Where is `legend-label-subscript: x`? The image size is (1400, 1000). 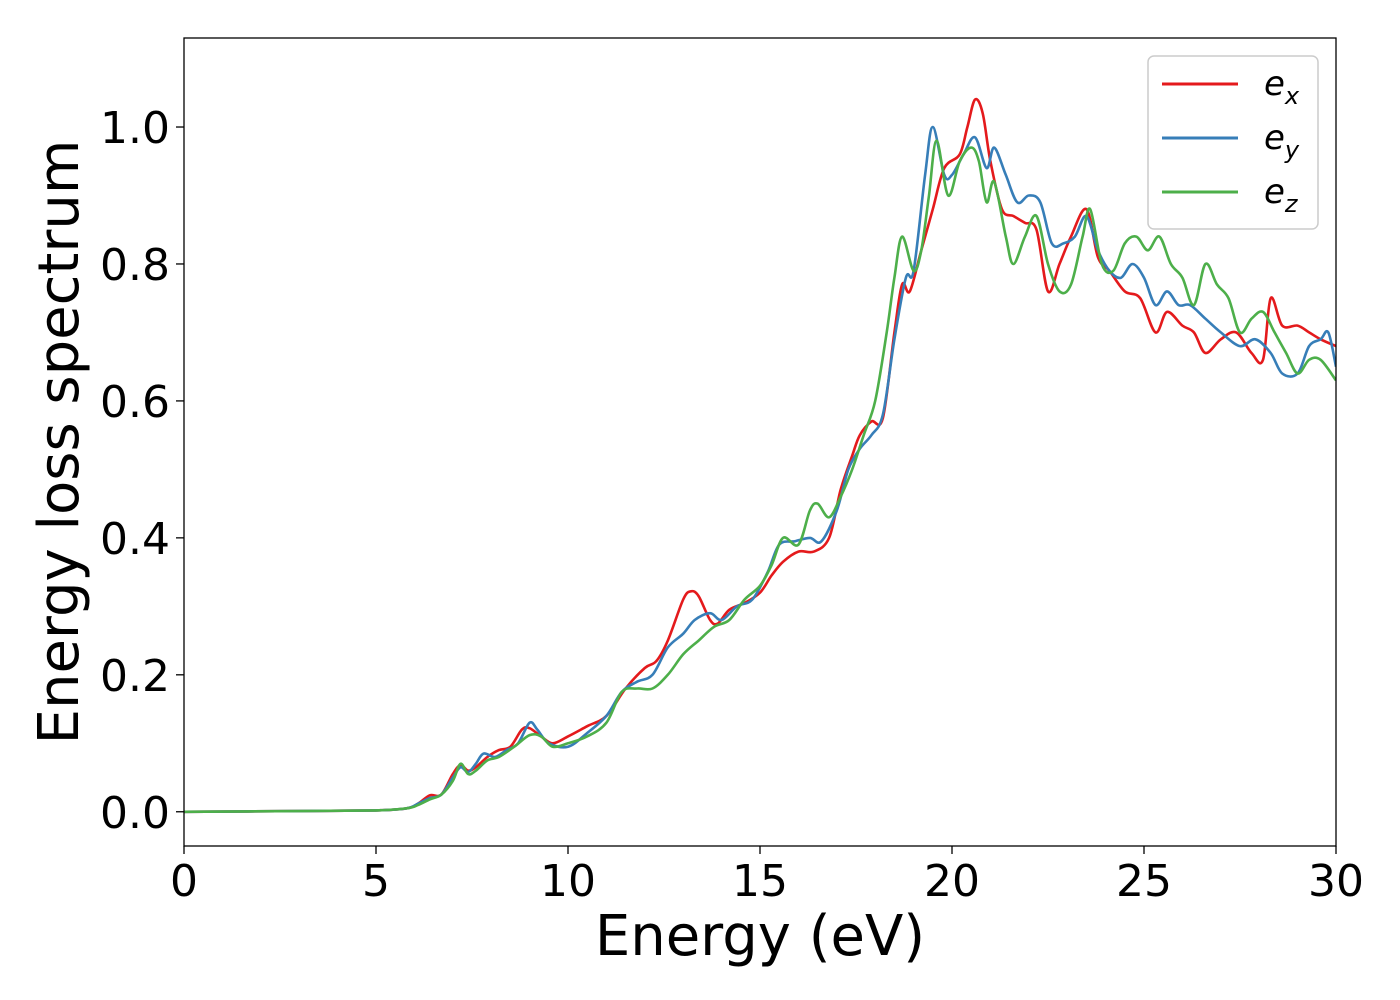
legend-label-subscript: x is located at coordinates (1292, 96).